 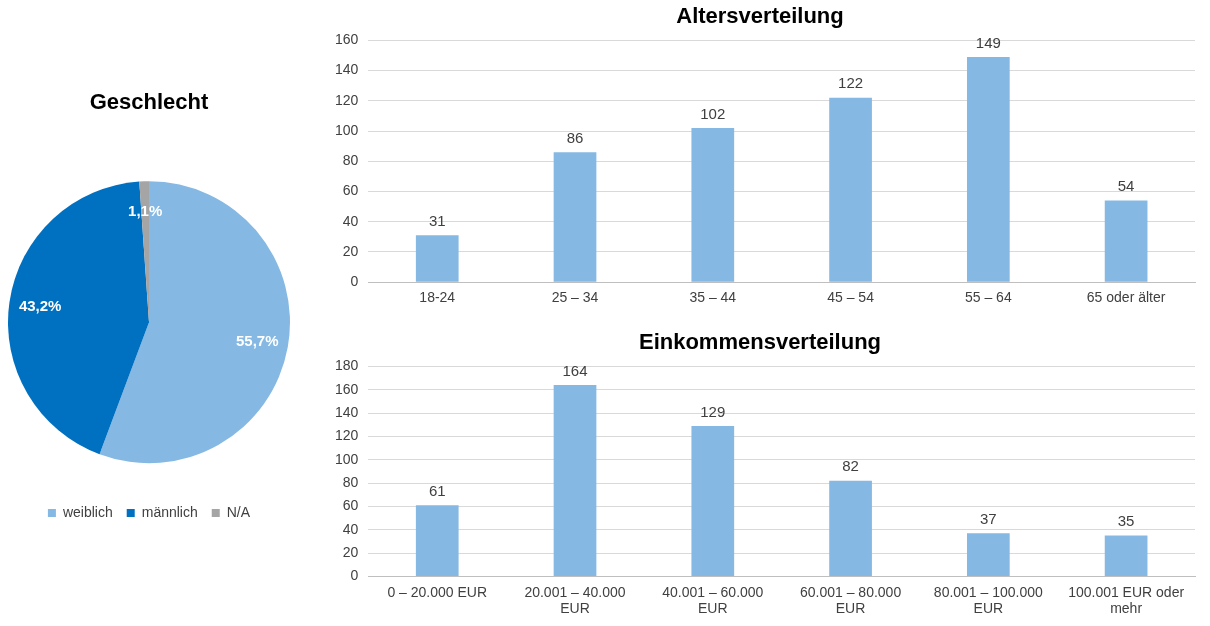 What do you see at coordinates (437, 591) in the screenshot?
I see `x-tick-label: 0 – 20.000 EUR` at bounding box center [437, 591].